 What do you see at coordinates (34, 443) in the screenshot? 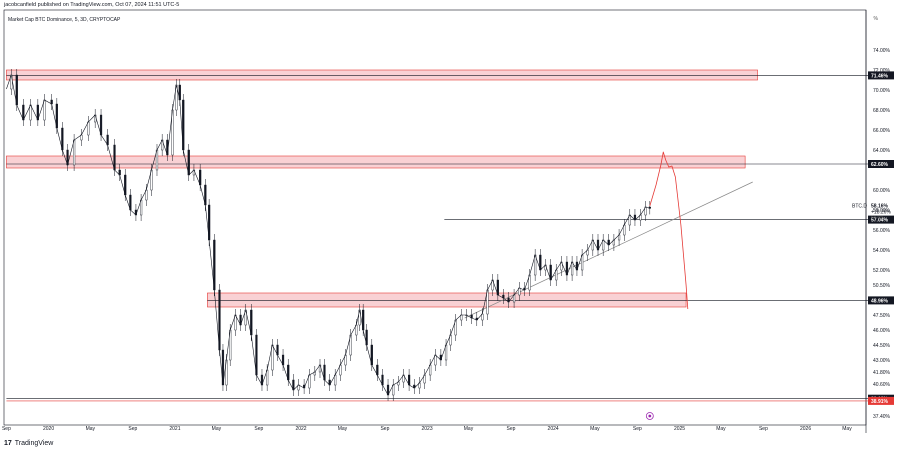
I see `brand-label: TradingView` at bounding box center [34, 443].